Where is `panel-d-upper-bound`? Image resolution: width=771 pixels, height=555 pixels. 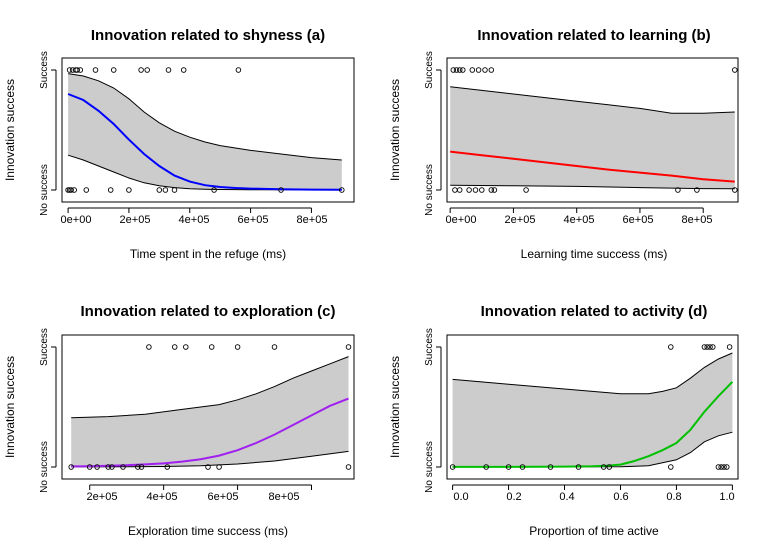
panel-d-upper-bound is located at coordinates (592, 373).